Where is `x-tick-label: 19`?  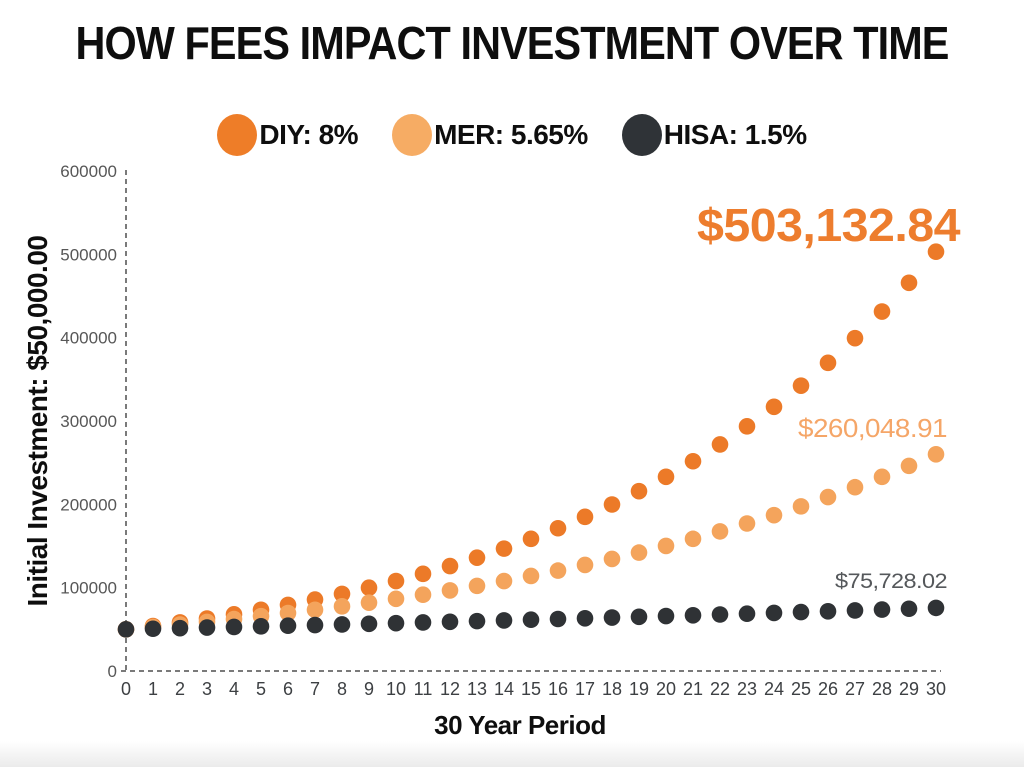
x-tick-label: 19 is located at coordinates (639, 689).